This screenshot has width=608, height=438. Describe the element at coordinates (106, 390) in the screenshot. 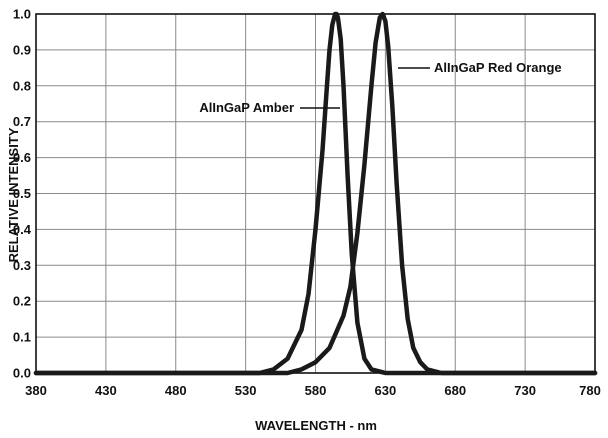

I see `x-tick-label: 430` at that location.